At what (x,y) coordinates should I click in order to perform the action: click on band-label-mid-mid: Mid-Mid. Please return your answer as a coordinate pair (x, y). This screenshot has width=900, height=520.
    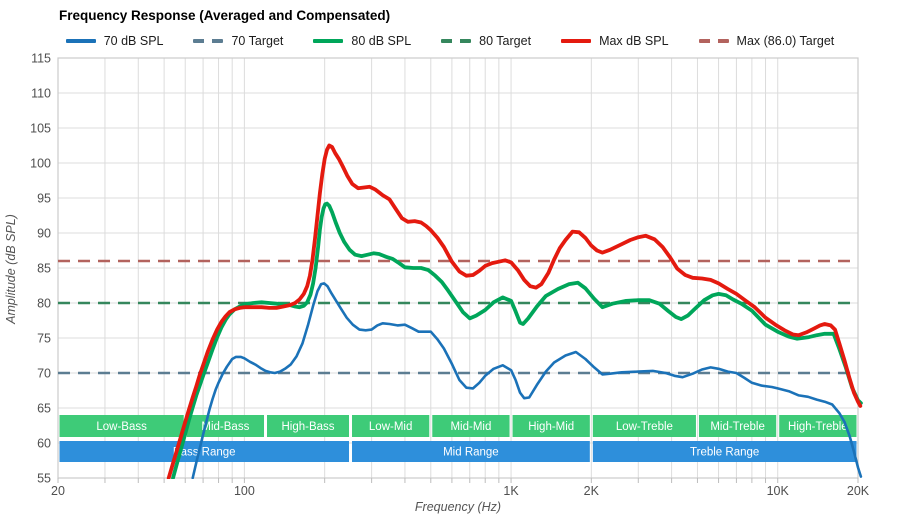
    Looking at the image, I should click on (470, 427).